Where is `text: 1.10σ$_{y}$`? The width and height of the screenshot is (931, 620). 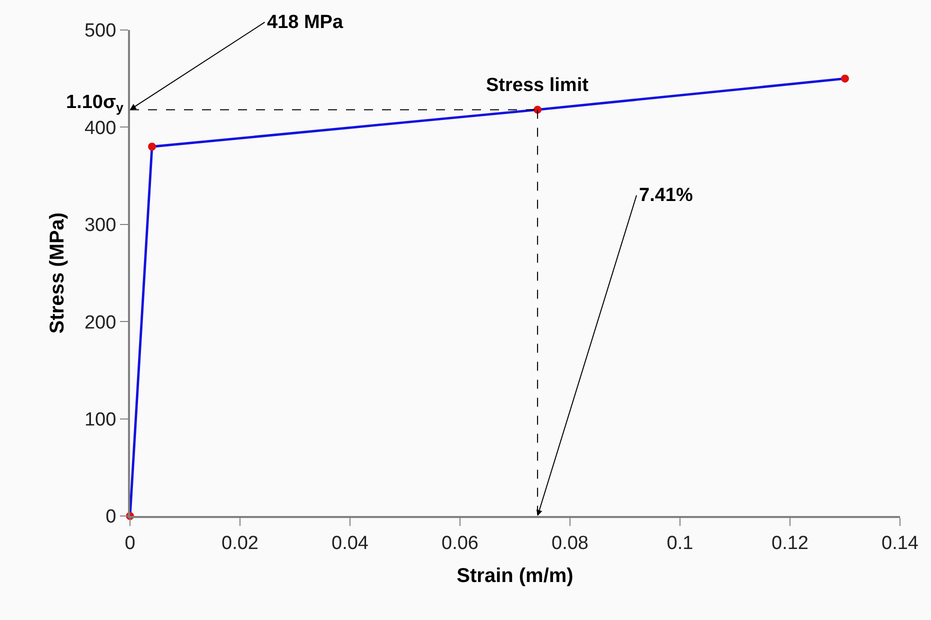 text: 1.10σ$_{y}$ is located at coordinates (95, 103).